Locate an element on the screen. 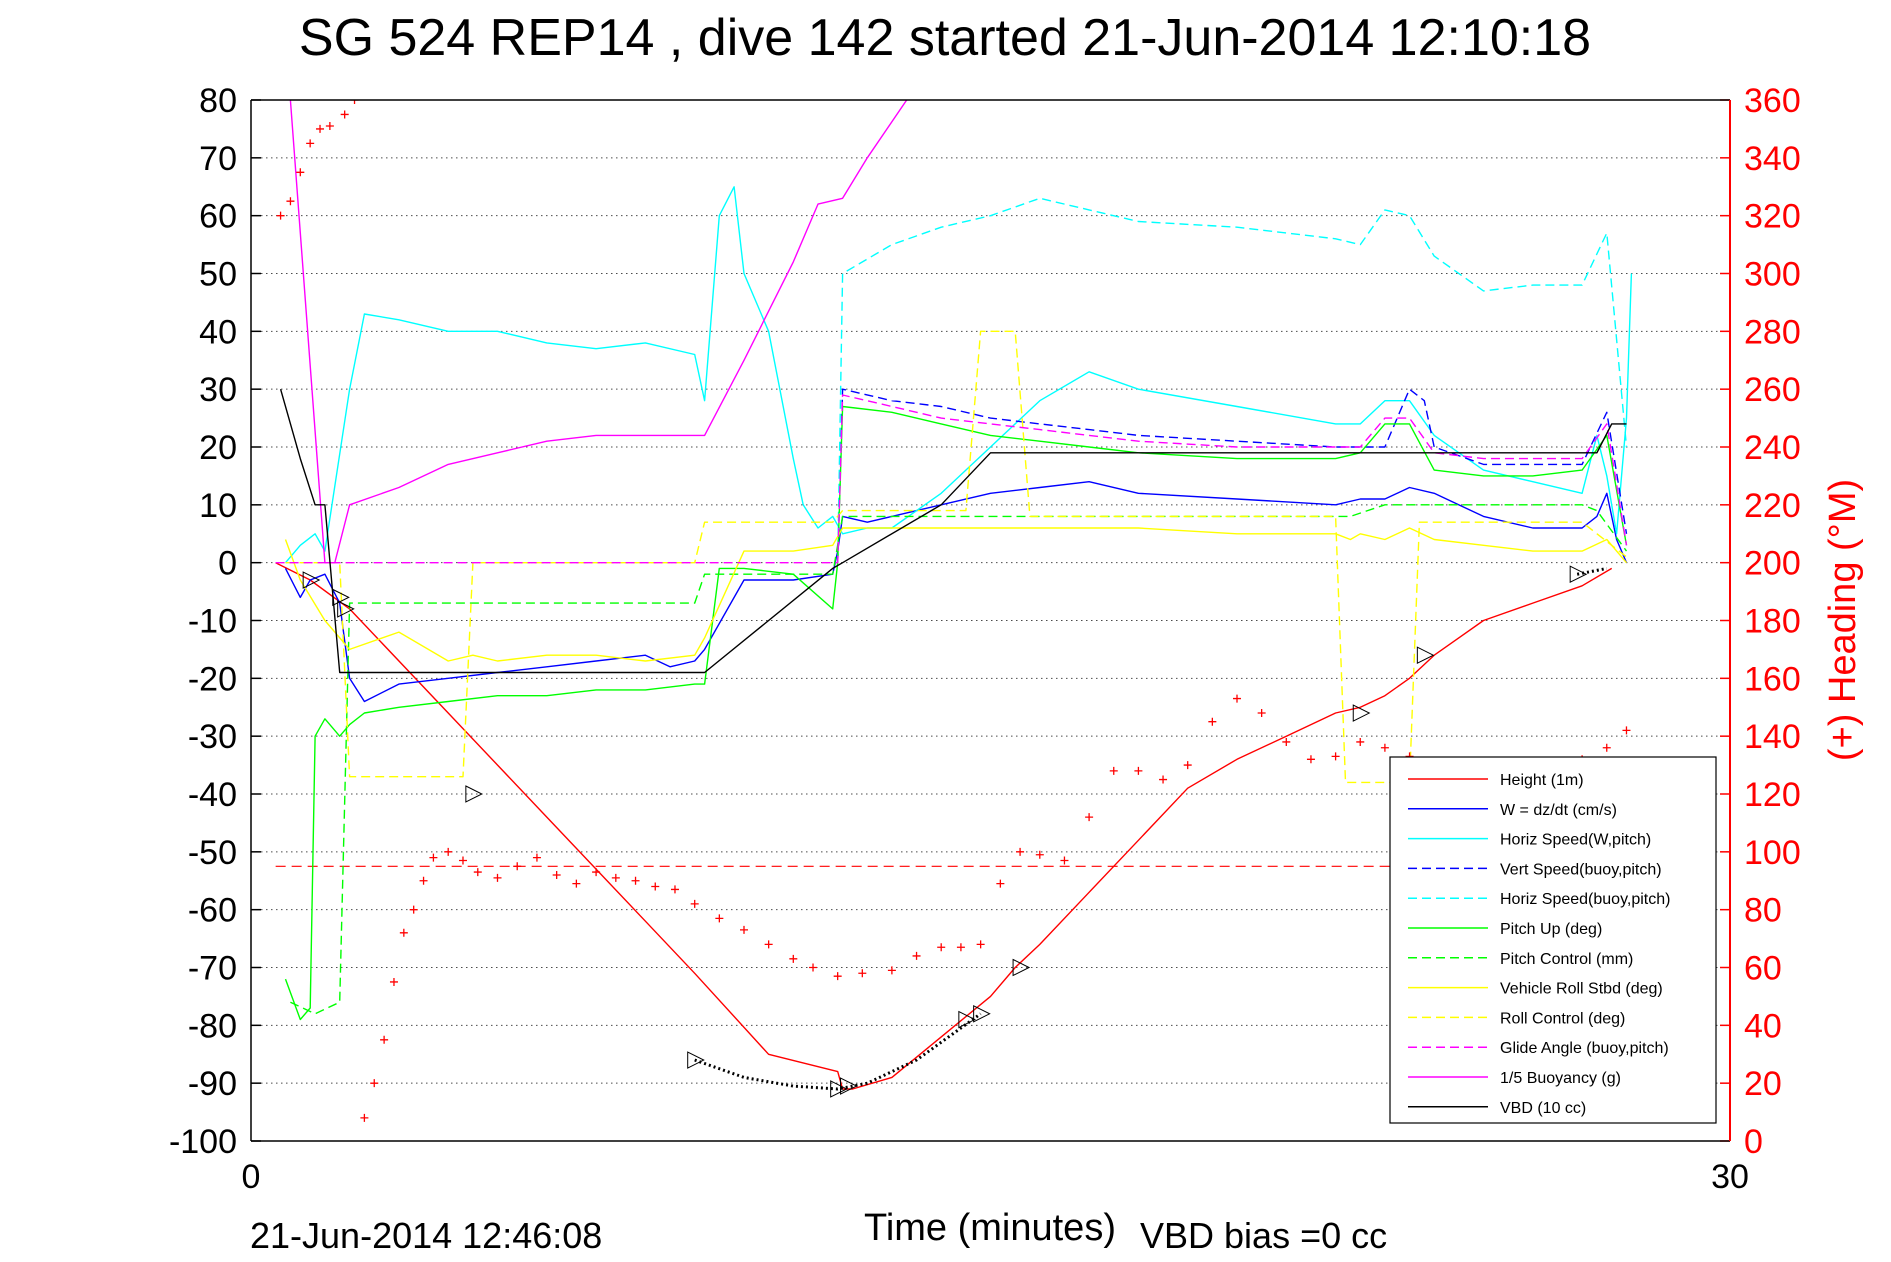  legend-label: Vert Speed(buoy,pitch) is located at coordinates (1581, 869).